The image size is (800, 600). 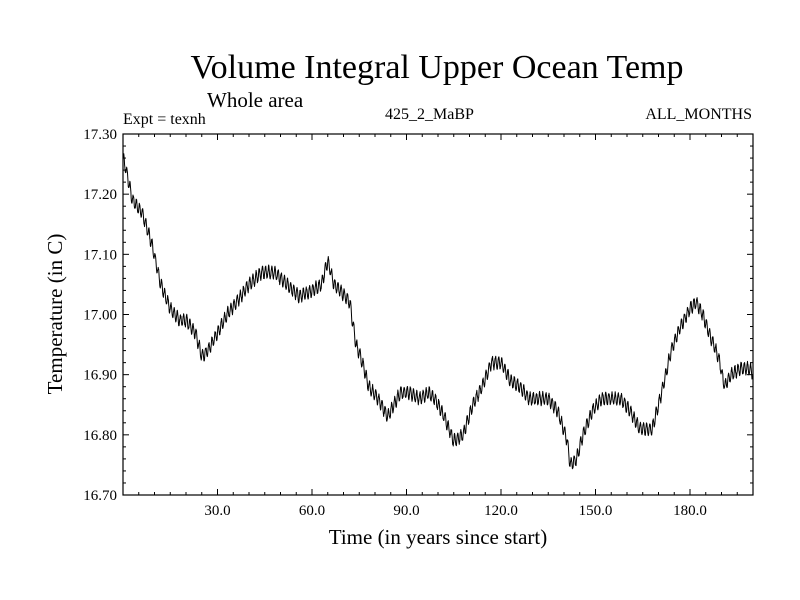 What do you see at coordinates (100, 316) in the screenshot?
I see `y-tick-label: 17.00` at bounding box center [100, 316].